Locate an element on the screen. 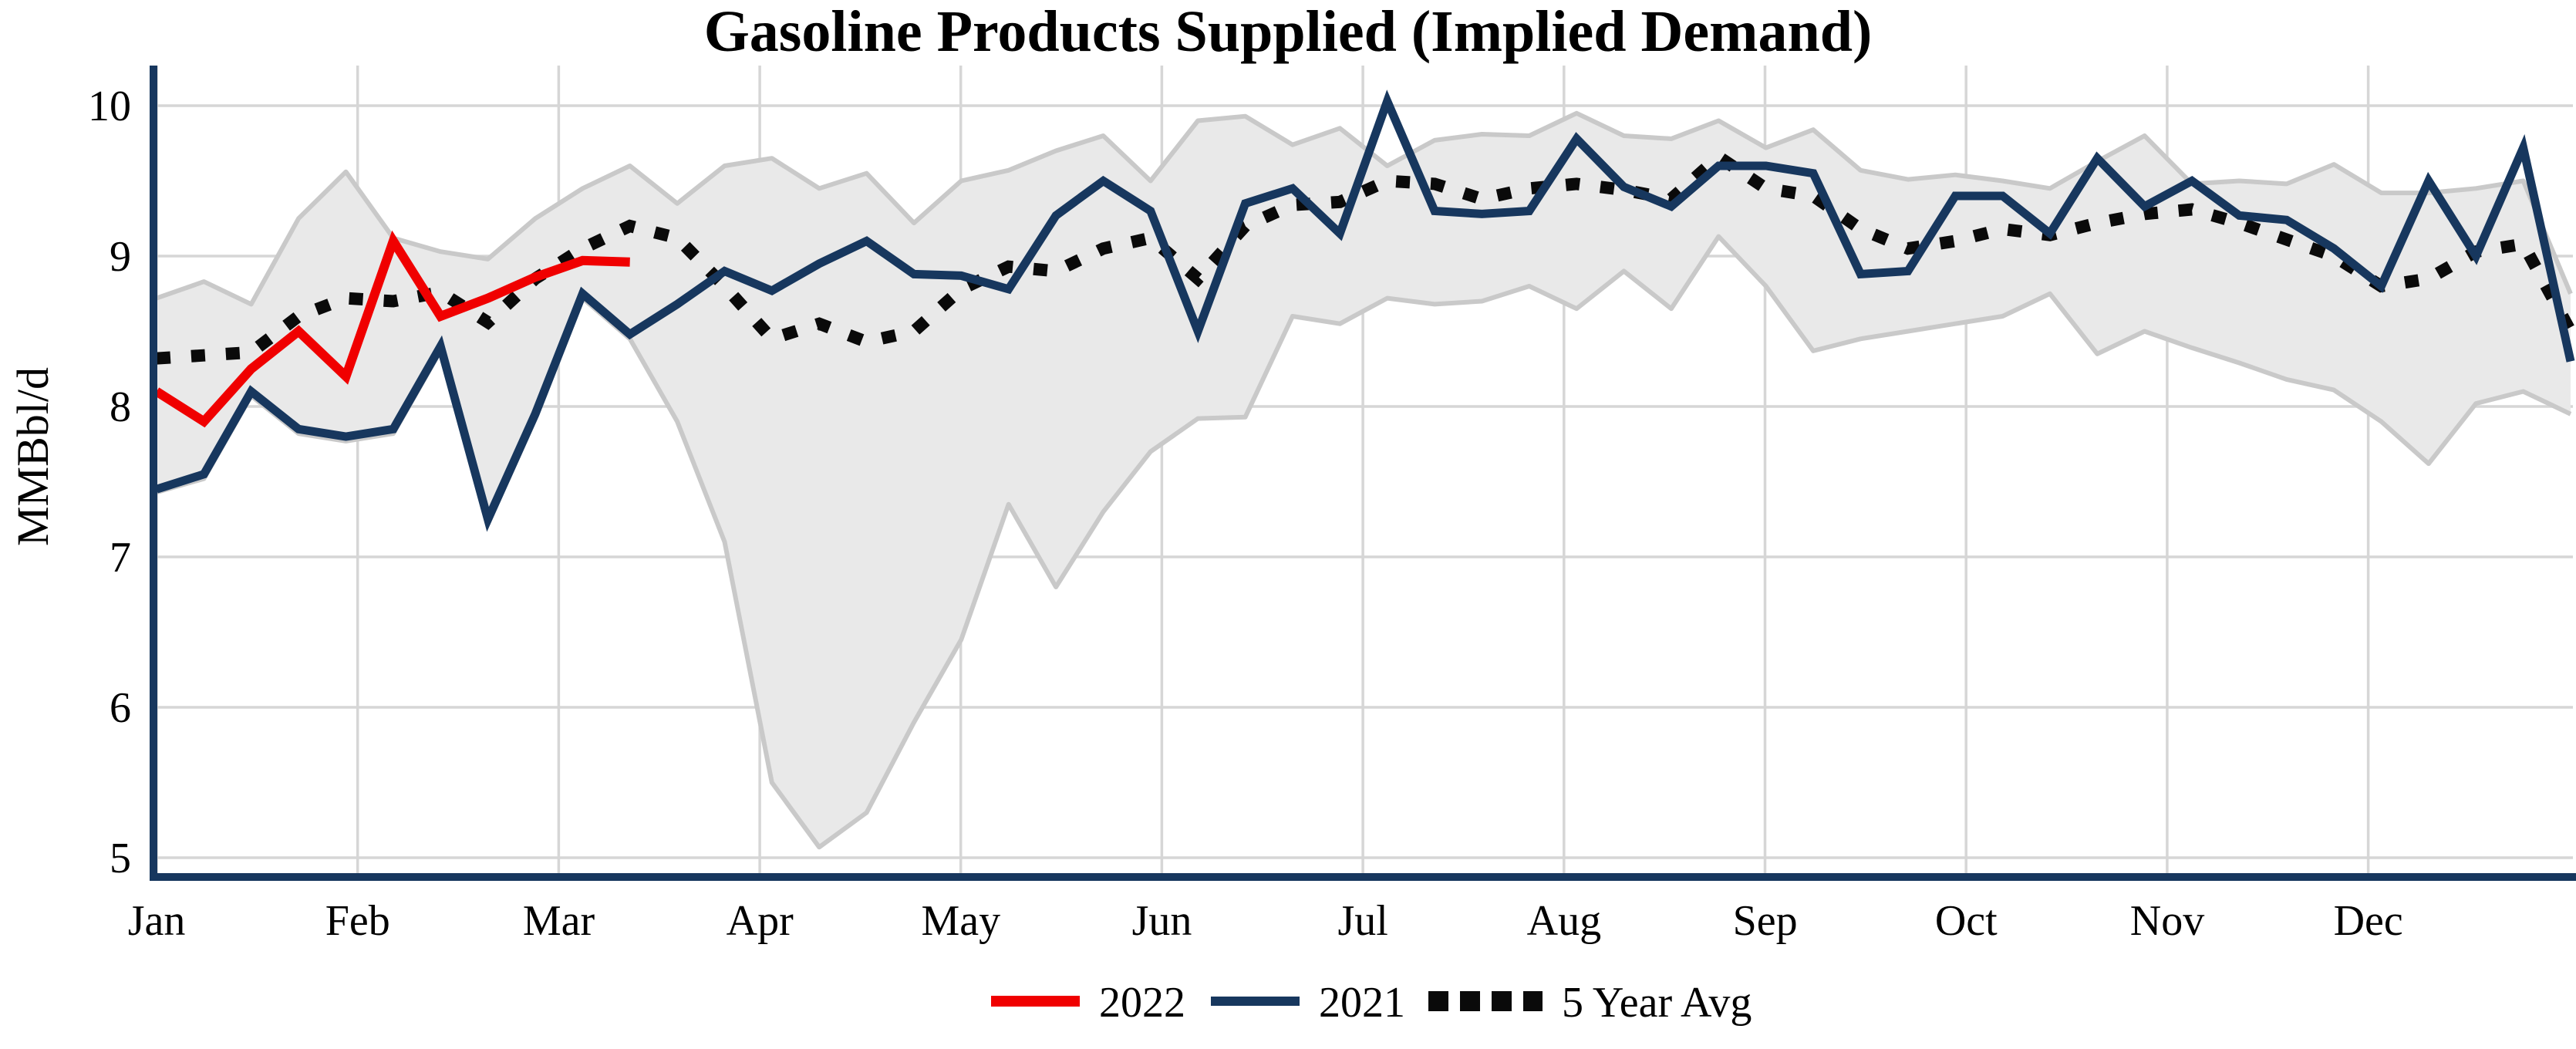 The height and width of the screenshot is (1049, 2576). y-axis-title: MMBbl/d is located at coordinates (33, 456).